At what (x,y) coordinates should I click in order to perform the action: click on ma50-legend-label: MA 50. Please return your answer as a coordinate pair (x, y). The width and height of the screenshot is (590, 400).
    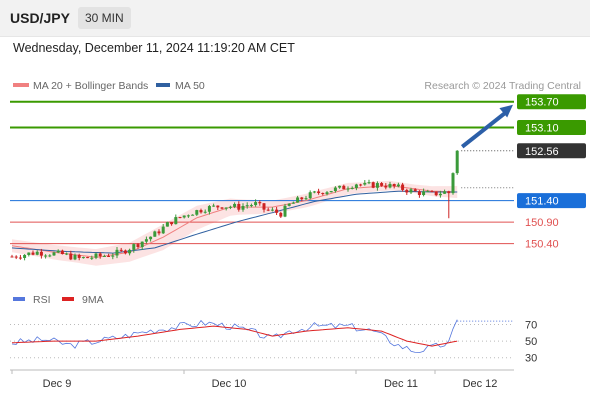
    Looking at the image, I should click on (190, 86).